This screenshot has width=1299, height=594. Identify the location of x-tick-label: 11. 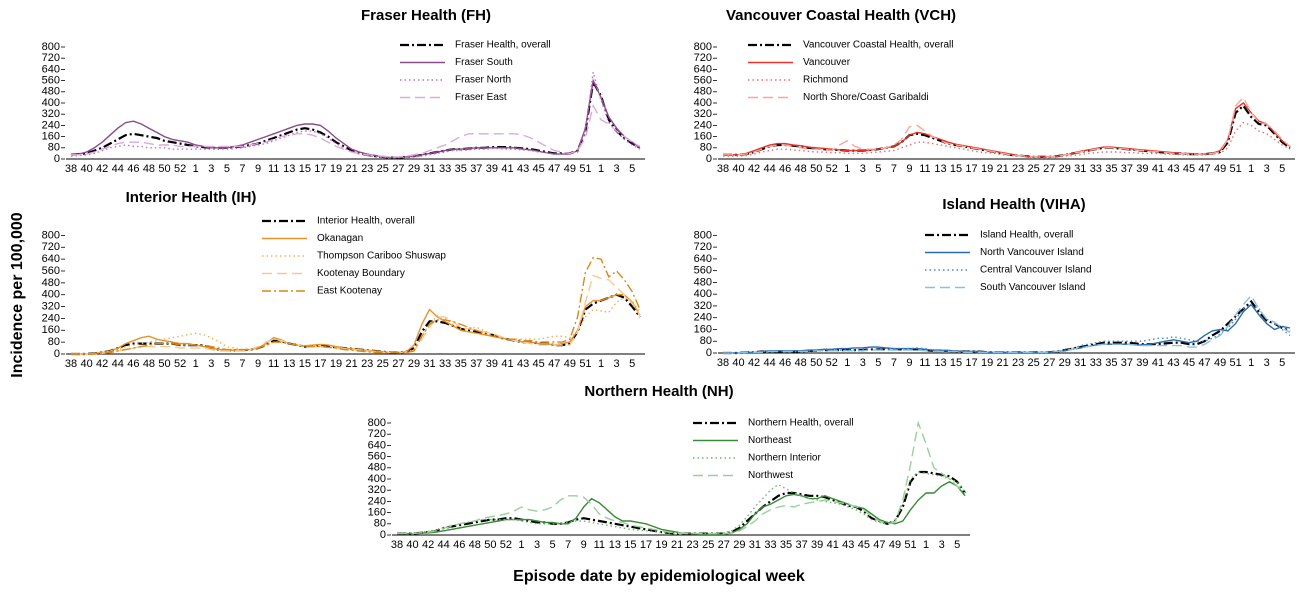
(599, 545).